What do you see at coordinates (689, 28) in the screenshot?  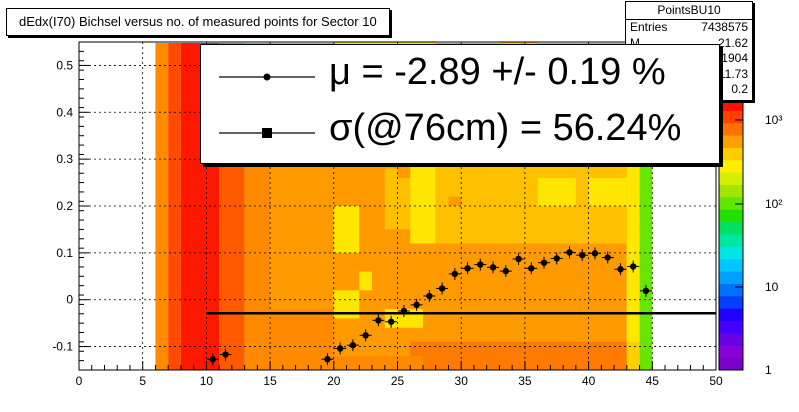 I see `stats-row: Entries 7438575` at bounding box center [689, 28].